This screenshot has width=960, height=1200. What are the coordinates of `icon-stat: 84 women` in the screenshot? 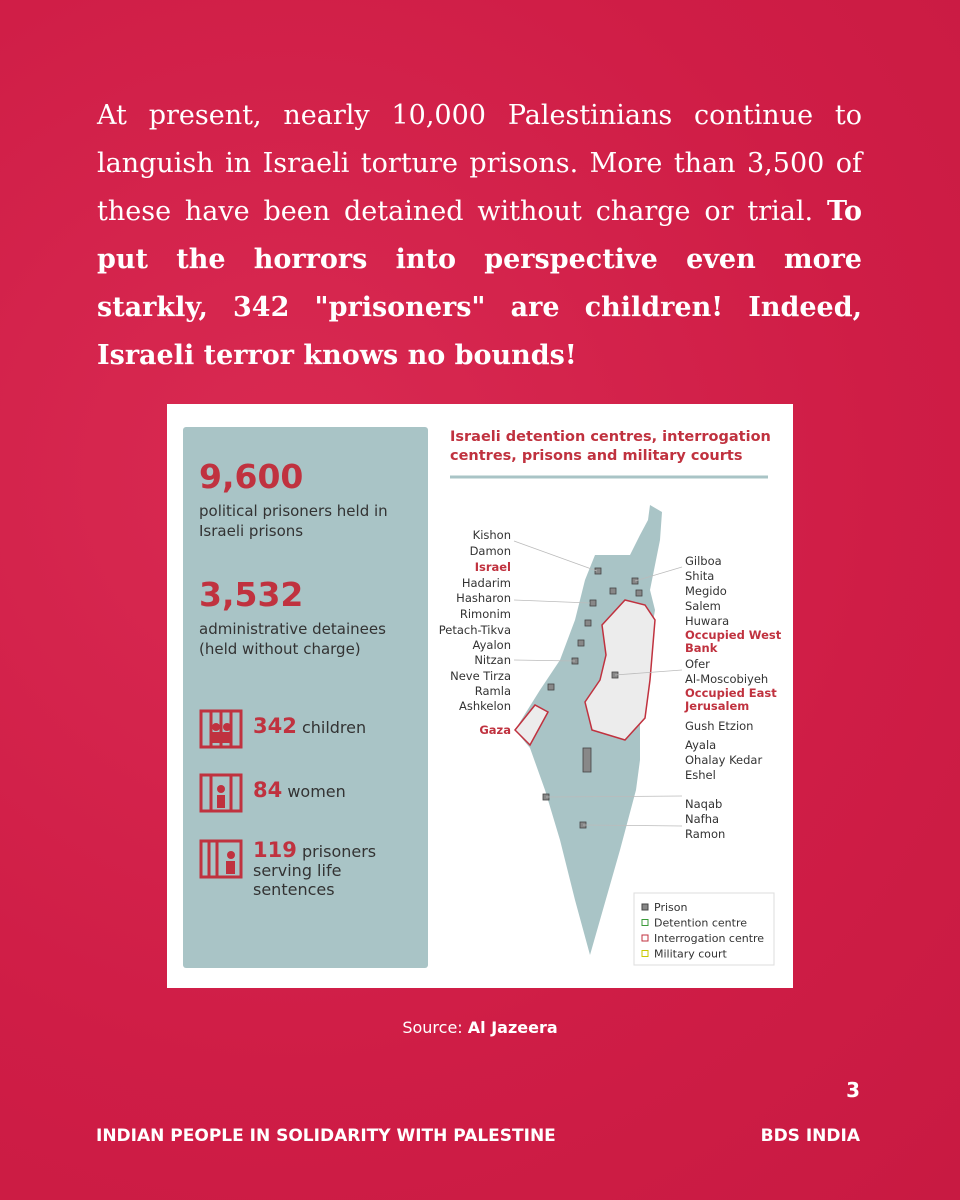 It's located at (338, 790).